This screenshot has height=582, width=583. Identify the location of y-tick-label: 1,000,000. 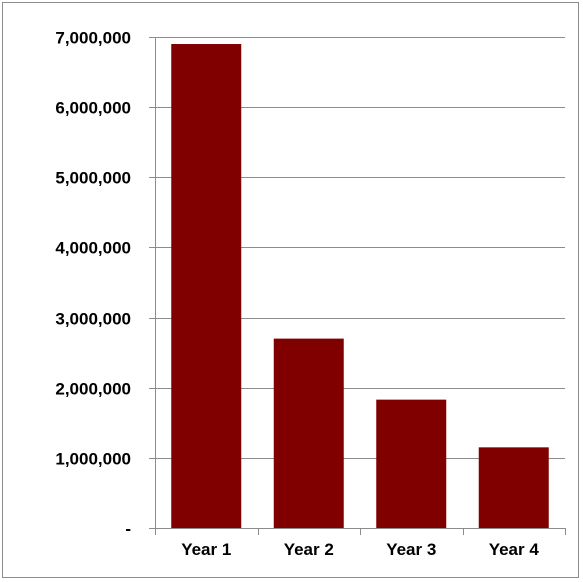
(93, 459).